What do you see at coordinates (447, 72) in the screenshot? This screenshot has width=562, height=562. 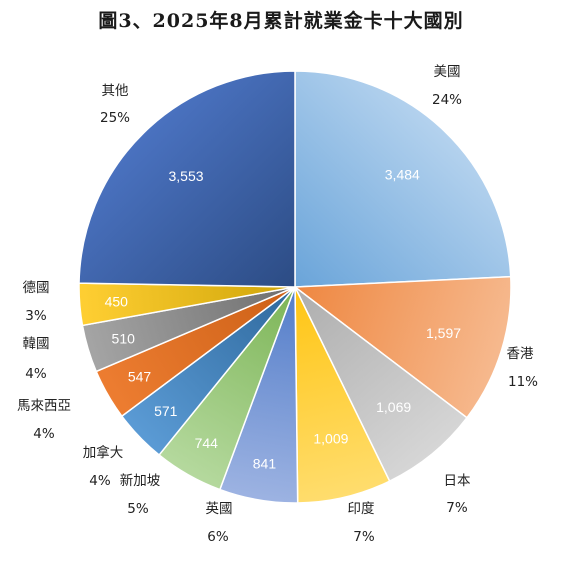 I see `slice-category-label: 美國` at bounding box center [447, 72].